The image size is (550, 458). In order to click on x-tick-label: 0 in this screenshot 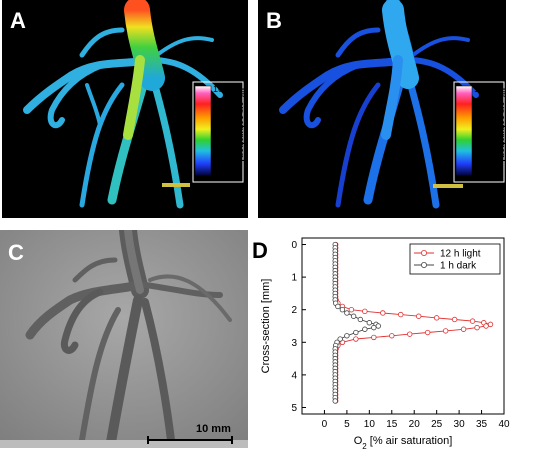, I will do `click(325, 424)`.